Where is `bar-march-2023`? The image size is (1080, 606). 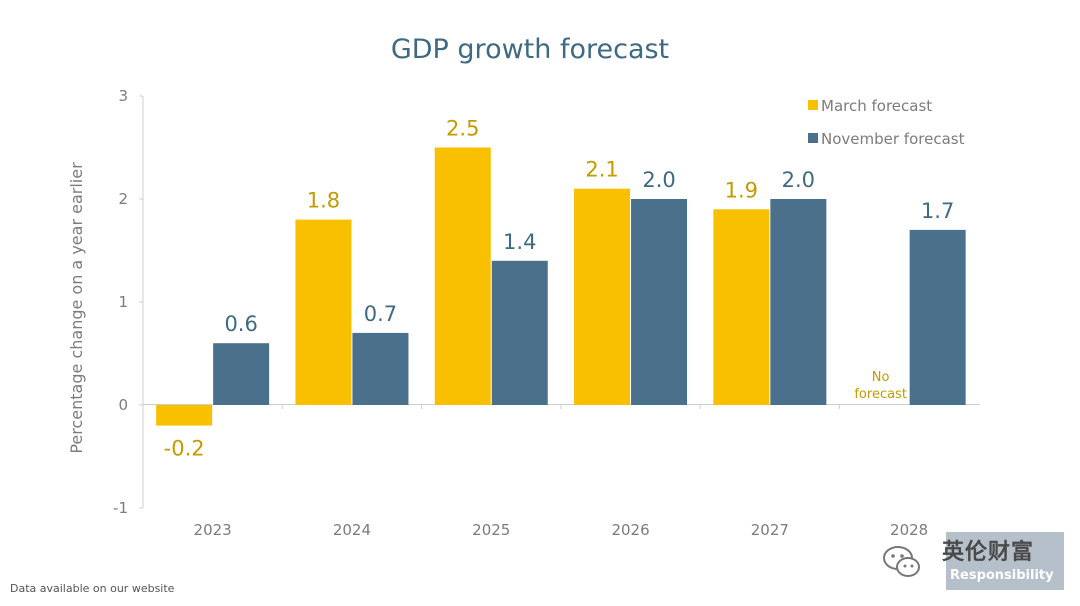 bar-march-2023 is located at coordinates (184, 415).